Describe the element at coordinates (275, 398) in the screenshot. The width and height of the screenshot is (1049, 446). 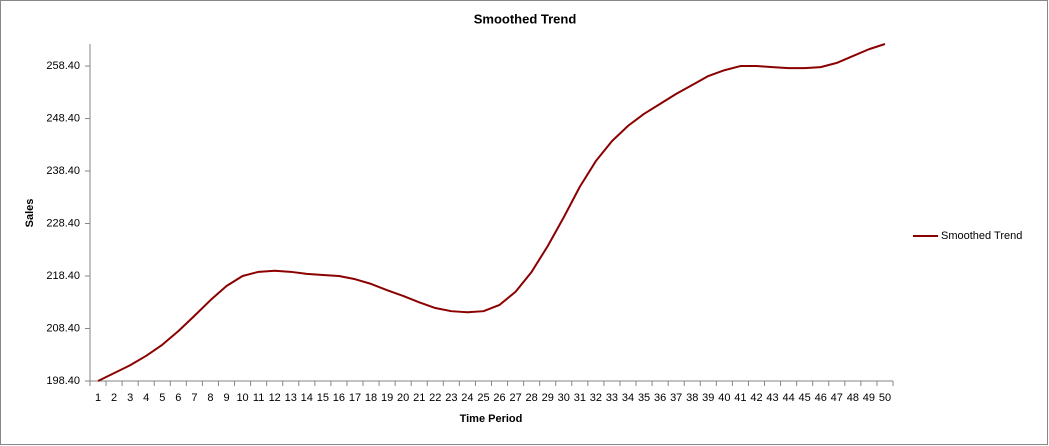
I see `x-tick-label: 12` at that location.